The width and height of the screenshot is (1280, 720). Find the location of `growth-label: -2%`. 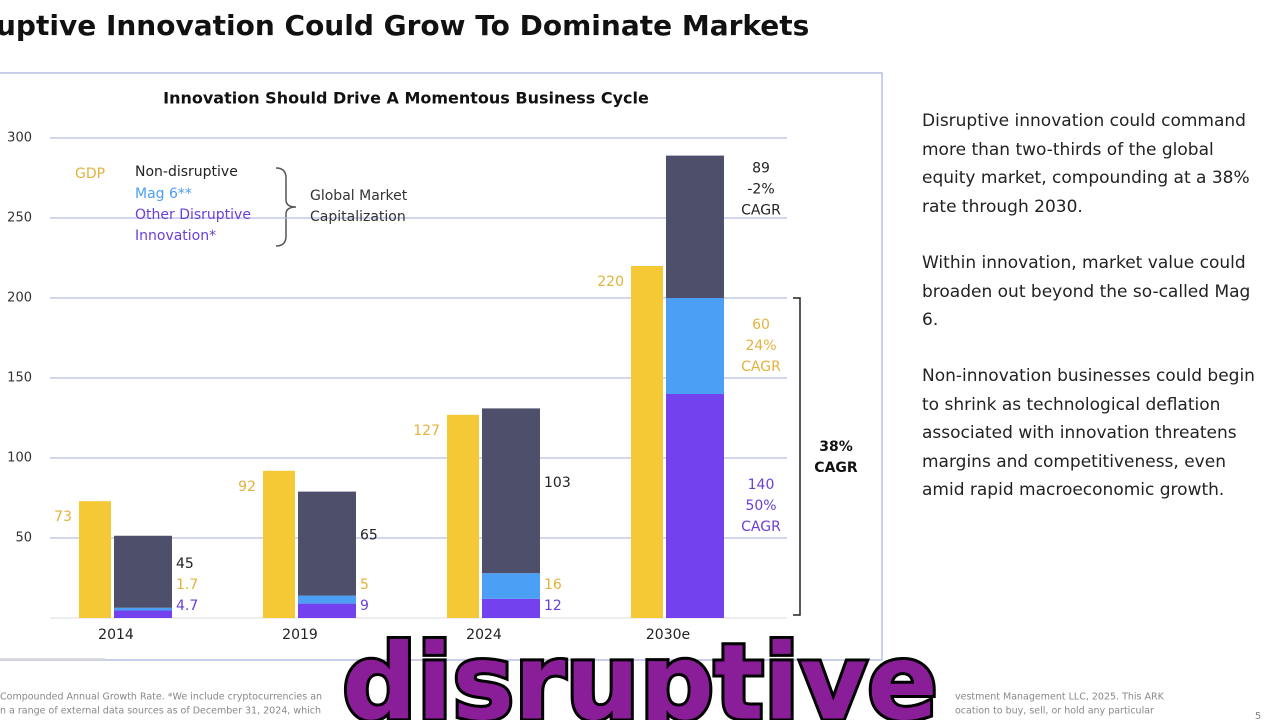

growth-label: -2% is located at coordinates (760, 190).